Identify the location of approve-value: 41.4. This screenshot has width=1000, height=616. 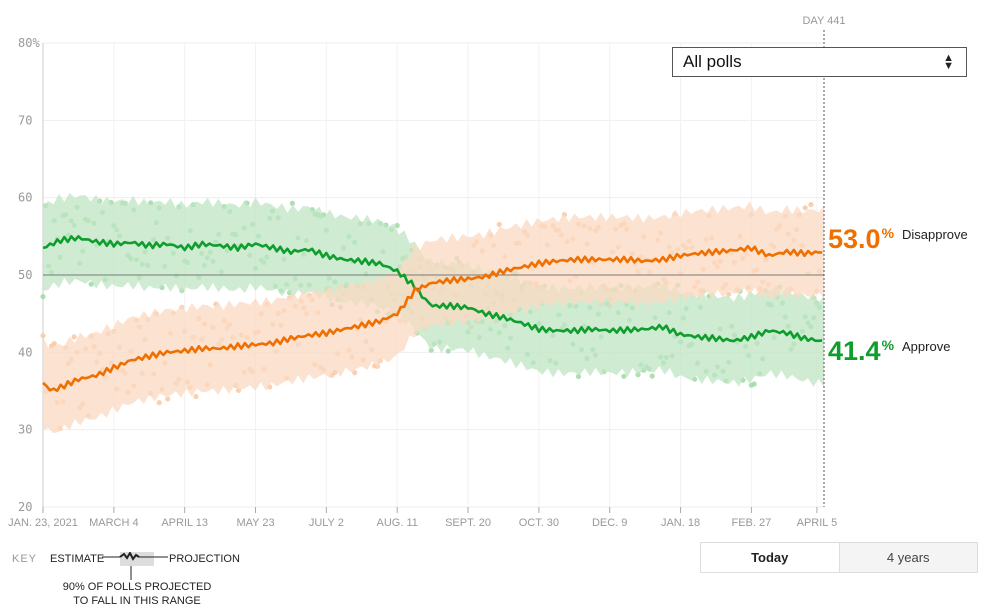
(854, 351).